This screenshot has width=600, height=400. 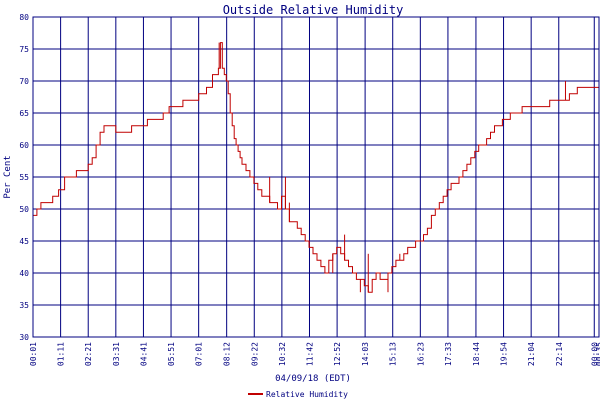 What do you see at coordinates (24, 273) in the screenshot?
I see `y-tick-label: 40` at bounding box center [24, 273].